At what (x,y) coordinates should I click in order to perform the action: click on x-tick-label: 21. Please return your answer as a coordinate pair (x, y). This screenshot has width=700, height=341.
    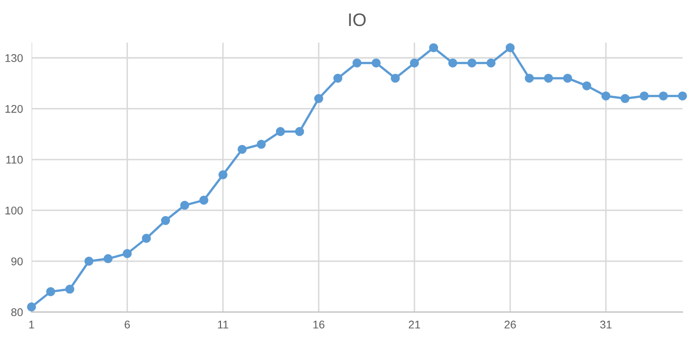
    Looking at the image, I should click on (414, 324).